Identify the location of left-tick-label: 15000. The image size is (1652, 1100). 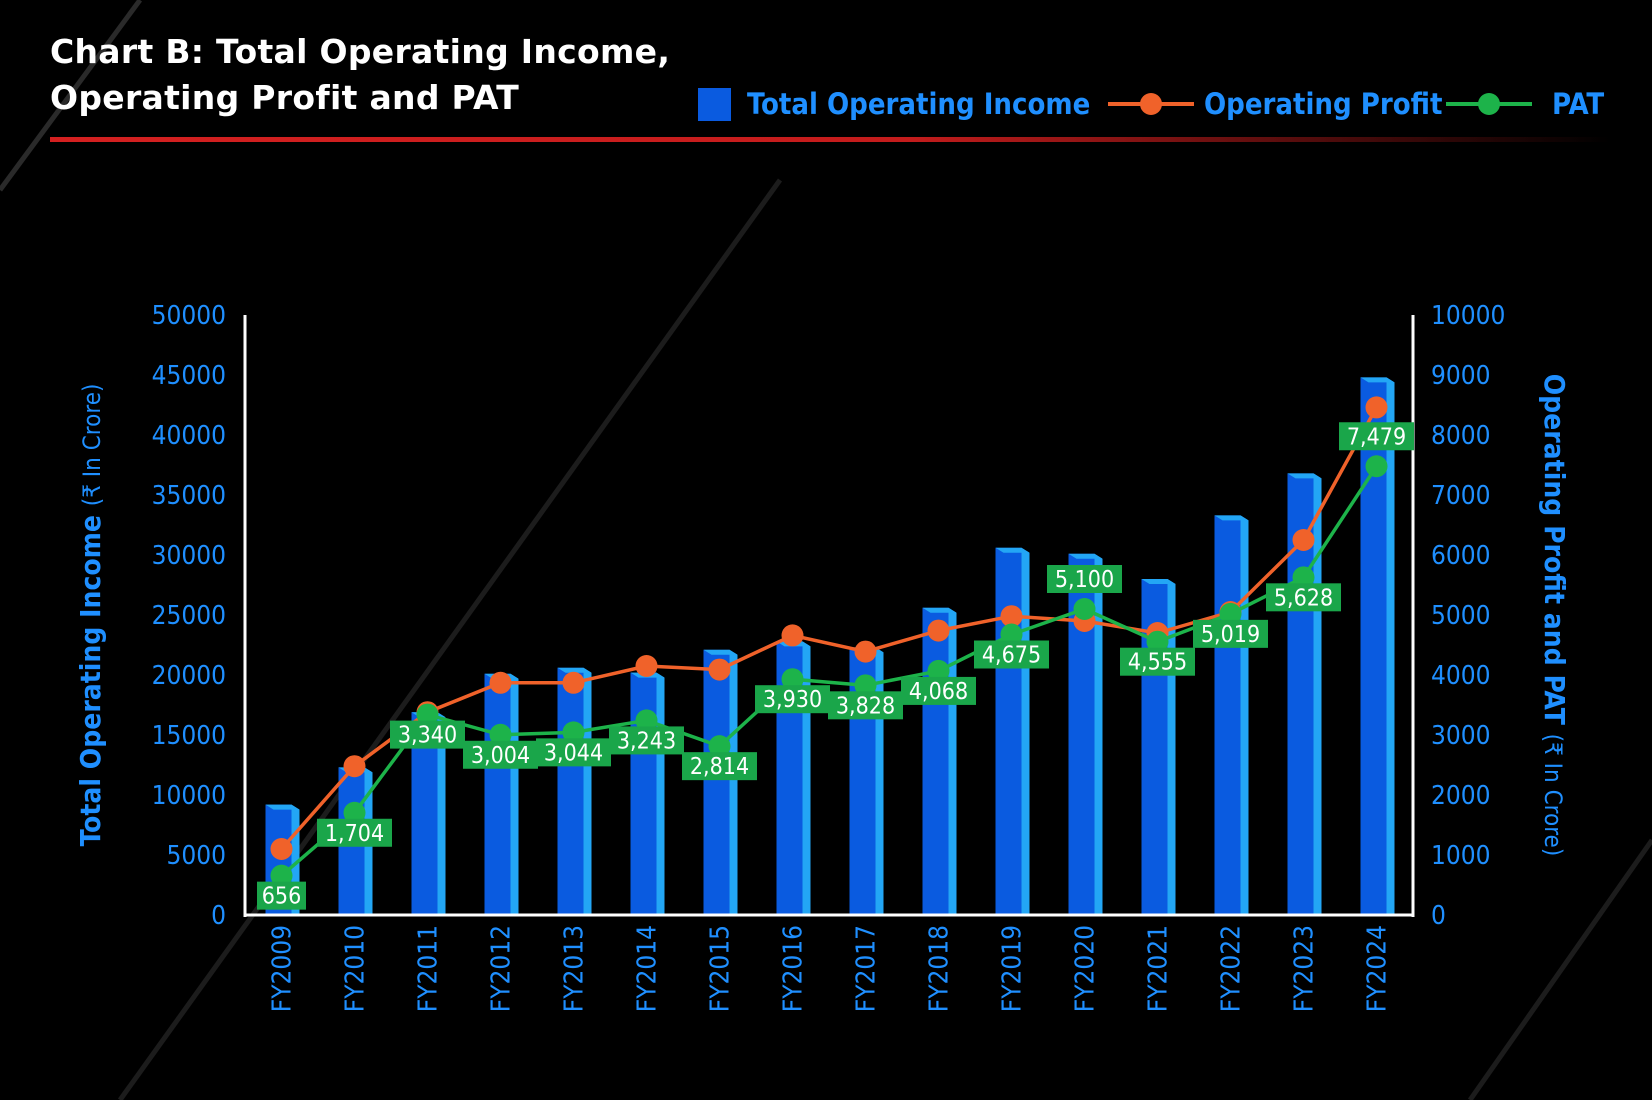
(189, 736).